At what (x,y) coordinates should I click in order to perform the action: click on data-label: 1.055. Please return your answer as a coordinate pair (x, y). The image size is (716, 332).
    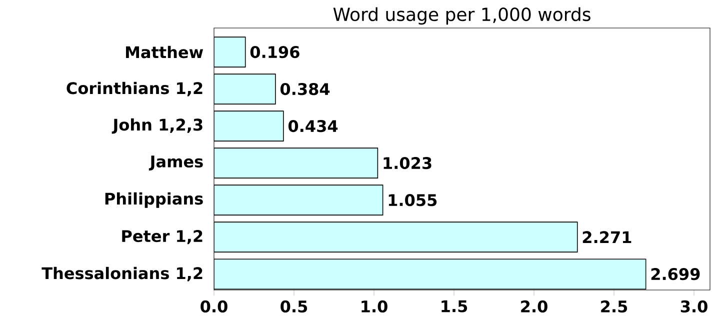
    Looking at the image, I should click on (412, 200).